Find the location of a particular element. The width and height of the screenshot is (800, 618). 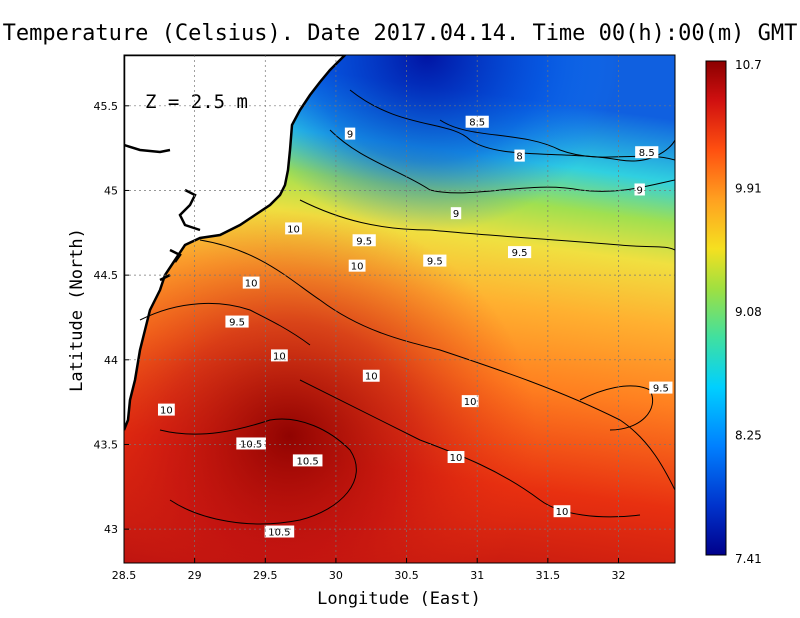

y-tick-label: 44 is located at coordinates (111, 360).